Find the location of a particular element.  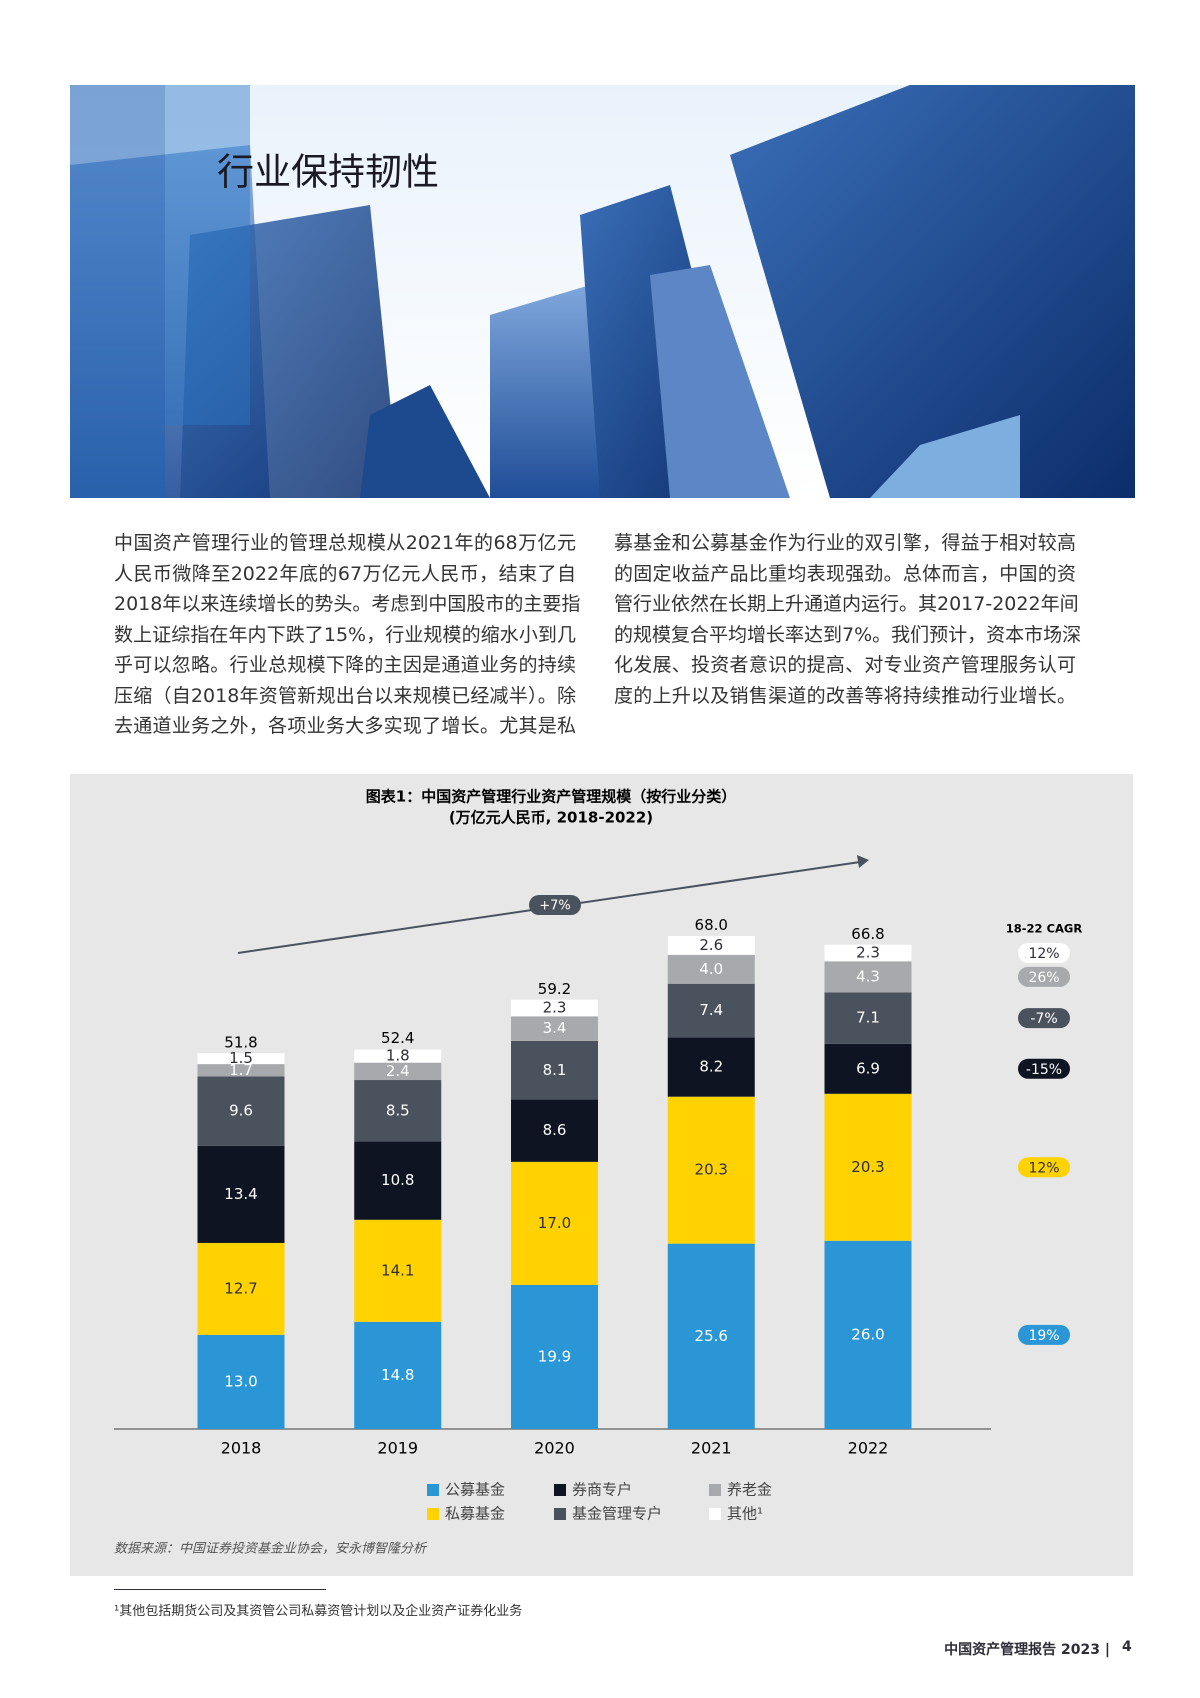

x-tick-label: 2020 is located at coordinates (554, 1448).